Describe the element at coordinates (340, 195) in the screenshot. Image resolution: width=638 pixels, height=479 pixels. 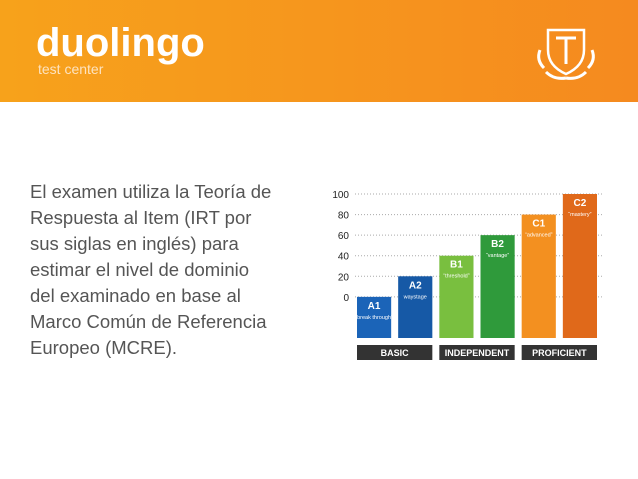
I see `y-tick-label: 100` at that location.